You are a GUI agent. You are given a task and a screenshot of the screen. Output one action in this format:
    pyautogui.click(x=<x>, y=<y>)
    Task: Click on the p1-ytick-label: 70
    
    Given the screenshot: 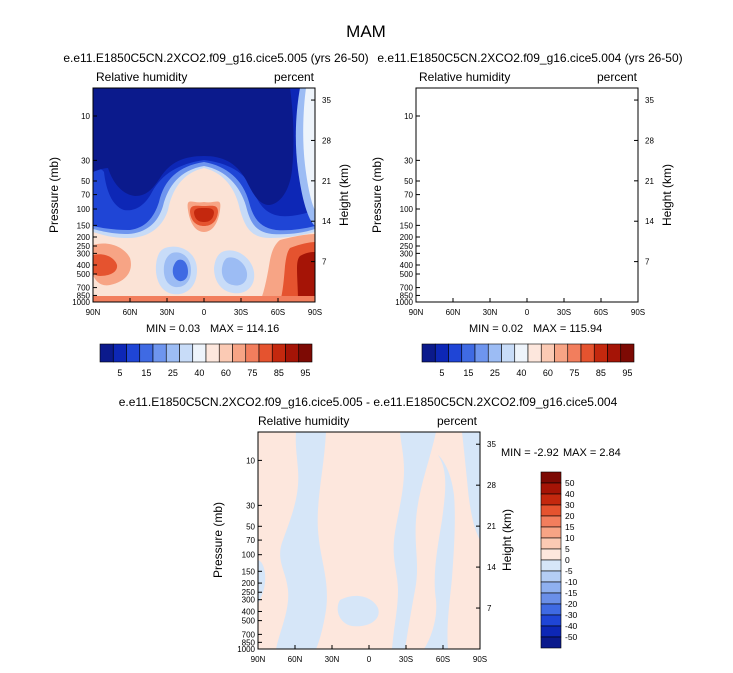 What is the action you would take?
    pyautogui.click(x=85, y=195)
    